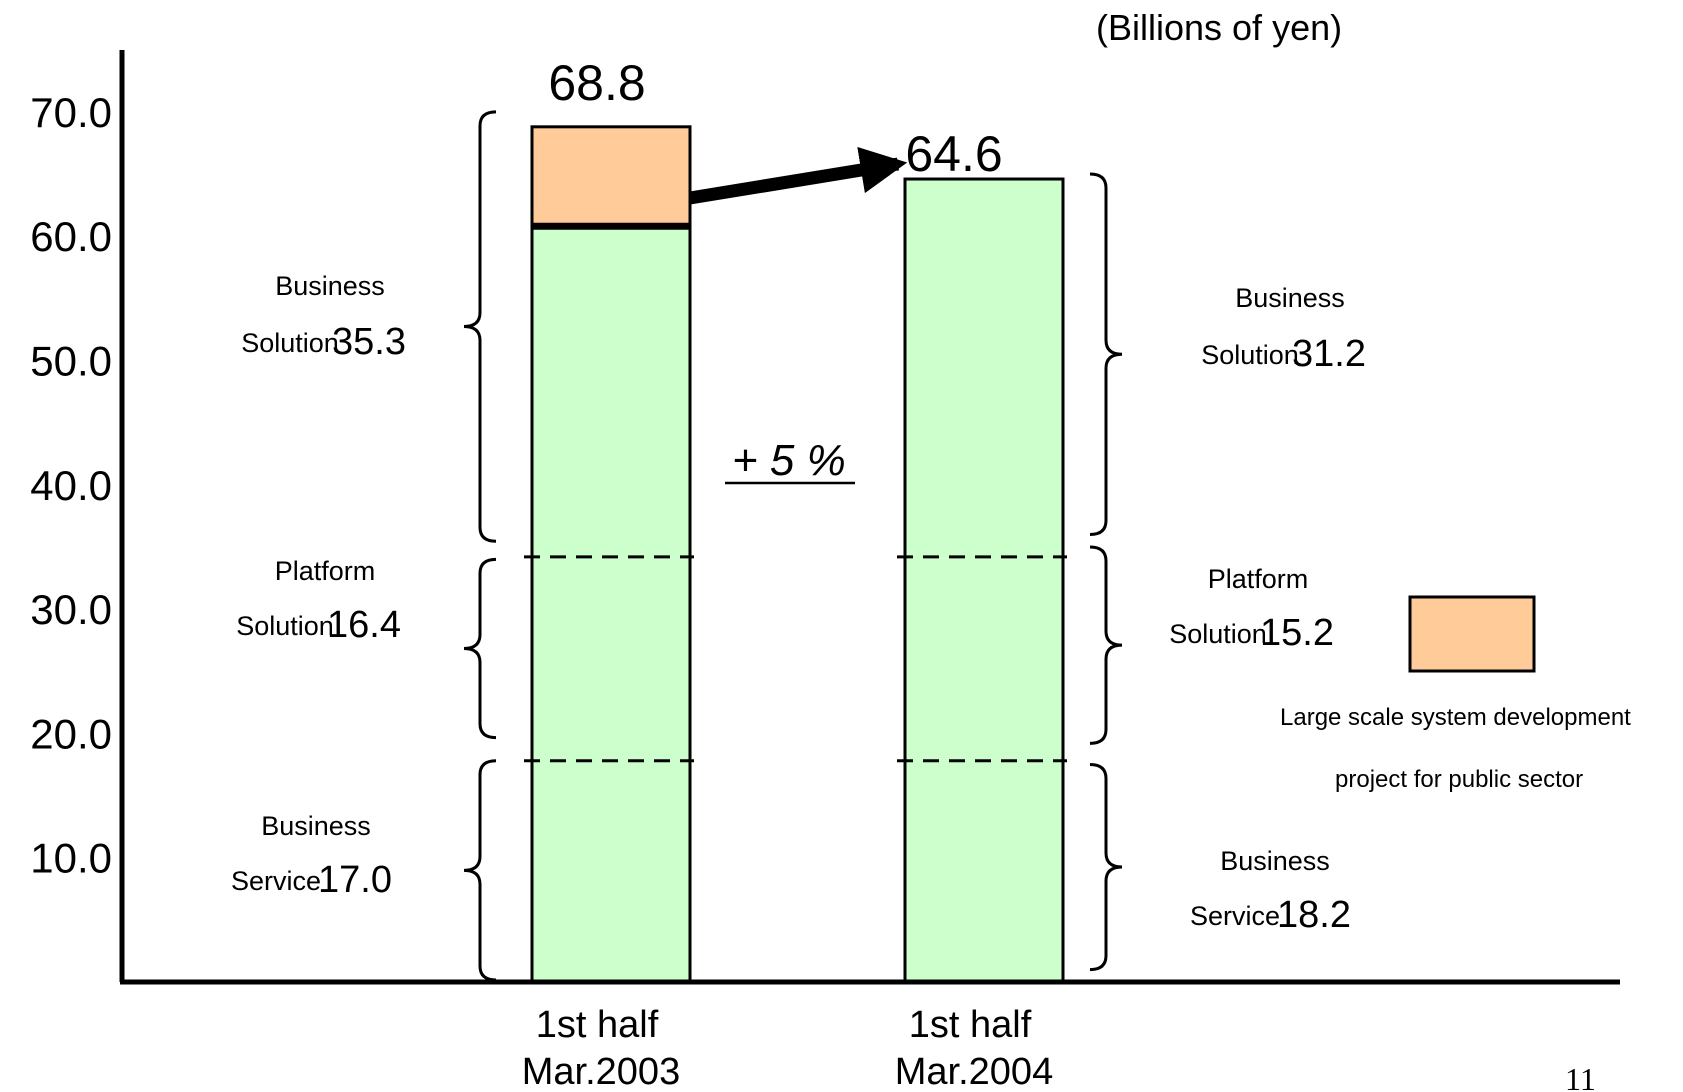 Image resolution: width=1683 pixels, height=1092 pixels. I want to click on page-number: 11, so click(1580, 1076).